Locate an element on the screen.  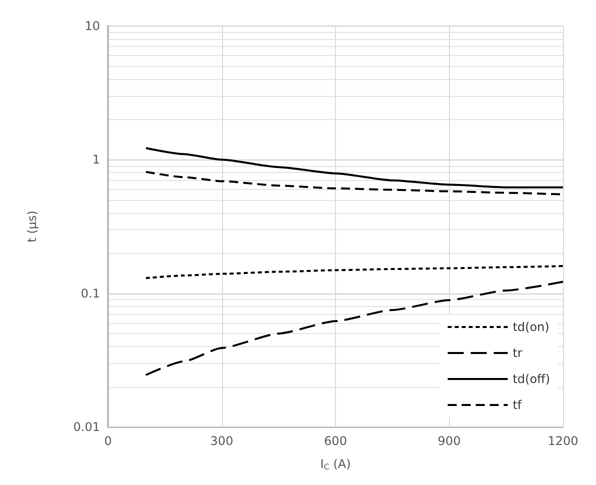
x-tick-label: 0 is located at coordinates (108, 441).